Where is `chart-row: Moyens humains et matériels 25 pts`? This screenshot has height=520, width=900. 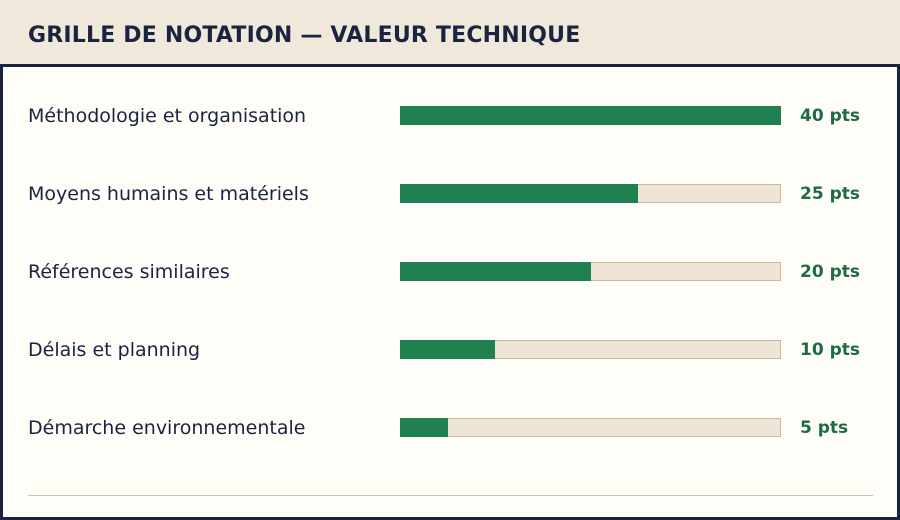
chart-row: Moyens humains et matériels 25 pts is located at coordinates (450, 194).